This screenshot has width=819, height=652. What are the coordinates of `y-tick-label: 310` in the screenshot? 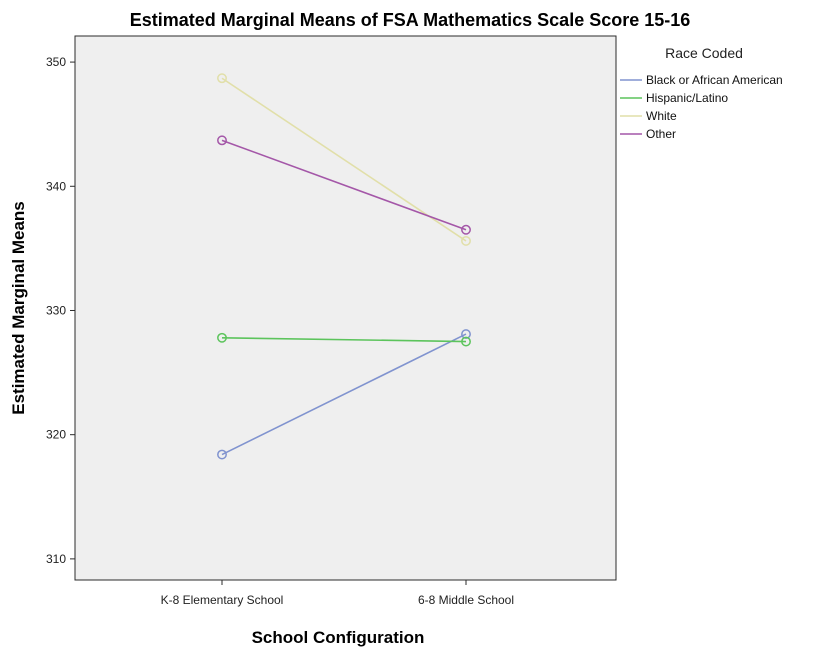 It's located at (56, 559).